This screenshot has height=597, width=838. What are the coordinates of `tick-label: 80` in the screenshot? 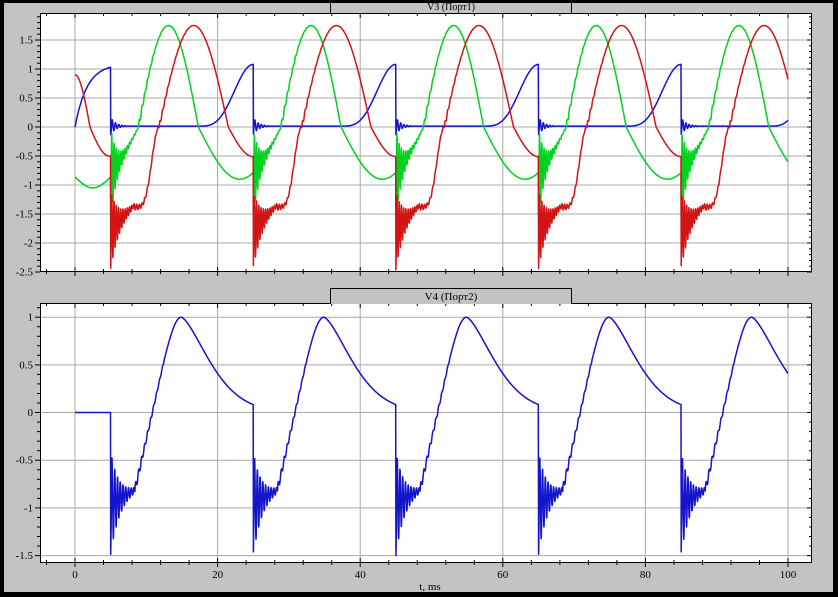 It's located at (646, 575).